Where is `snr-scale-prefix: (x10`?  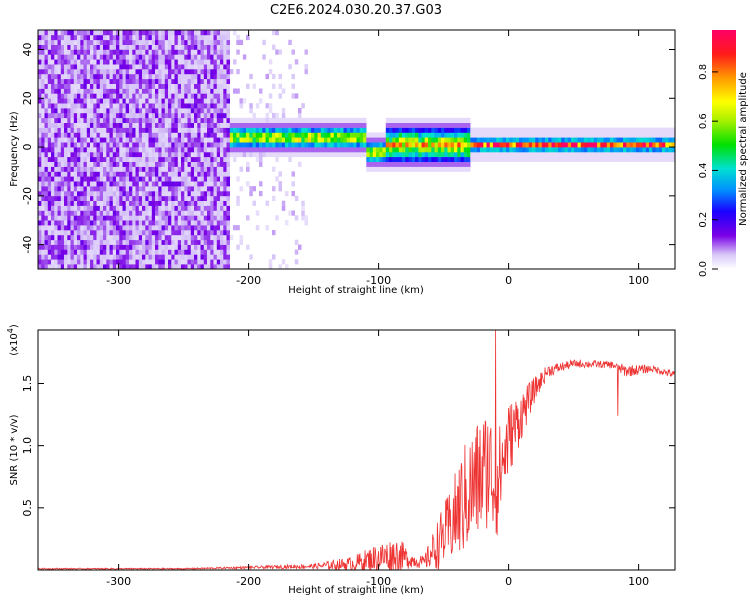 snr-scale-prefix: (x10 is located at coordinates (14, 344).